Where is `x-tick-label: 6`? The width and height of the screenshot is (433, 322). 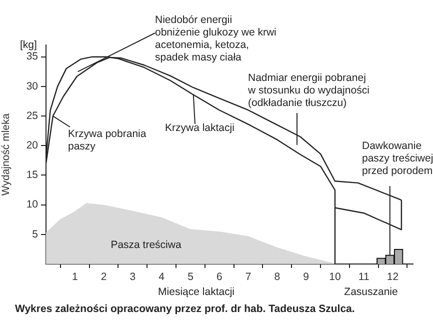
x-tick-label: 6 is located at coordinates (219, 277).